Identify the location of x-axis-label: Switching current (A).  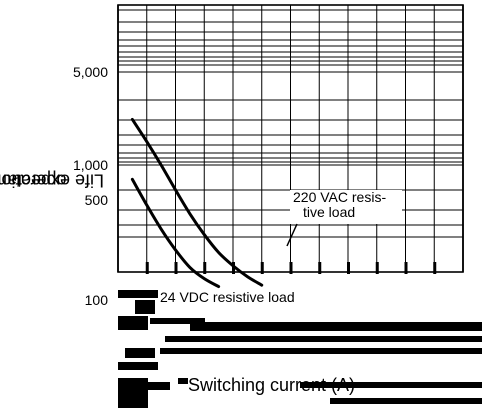
(272, 385).